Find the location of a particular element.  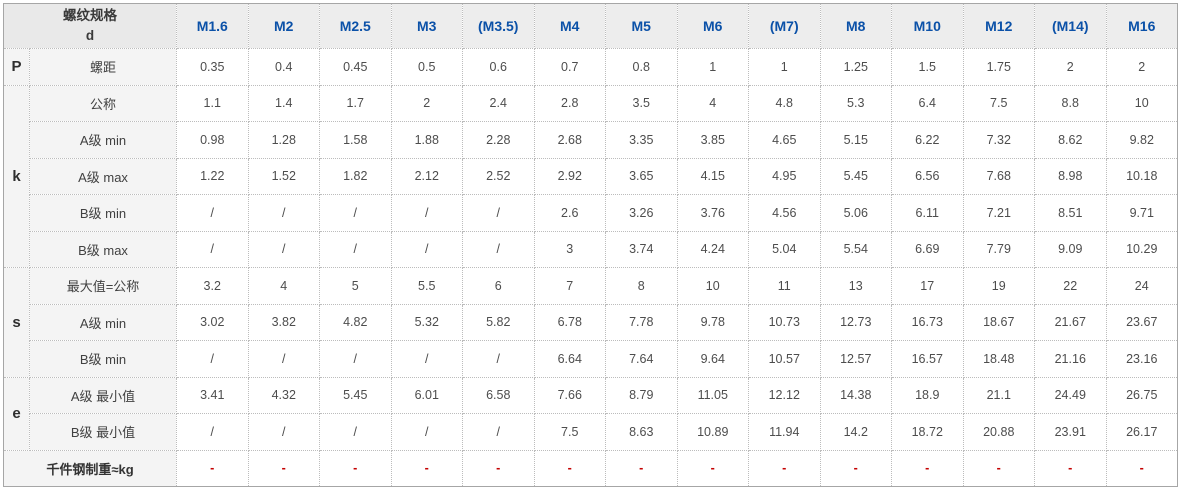

cell-value: 23.91 is located at coordinates (1070, 432).